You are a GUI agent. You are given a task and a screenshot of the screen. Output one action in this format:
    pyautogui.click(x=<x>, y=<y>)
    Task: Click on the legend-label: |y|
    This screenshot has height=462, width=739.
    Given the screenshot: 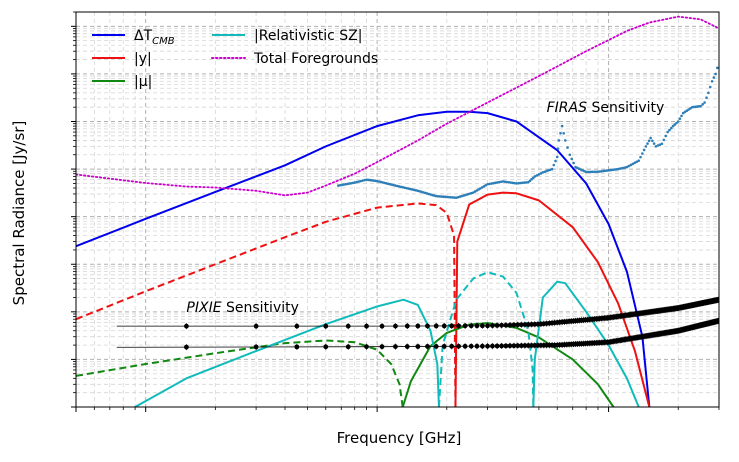 What is the action you would take?
    pyautogui.click(x=143, y=59)
    